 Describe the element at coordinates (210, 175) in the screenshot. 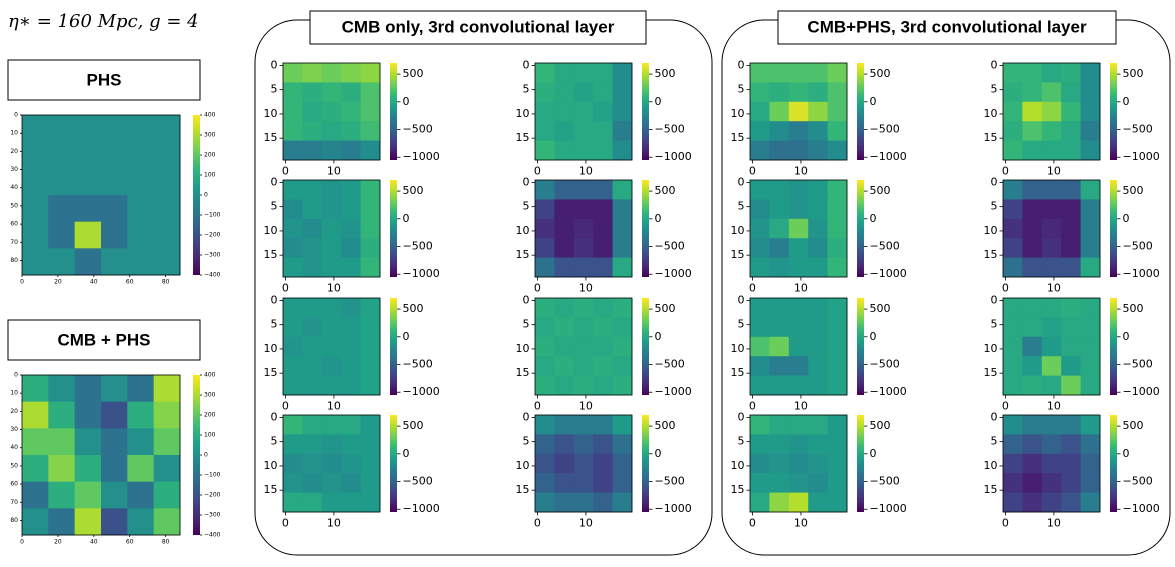

I see `colorbar-tick-label: 100` at that location.